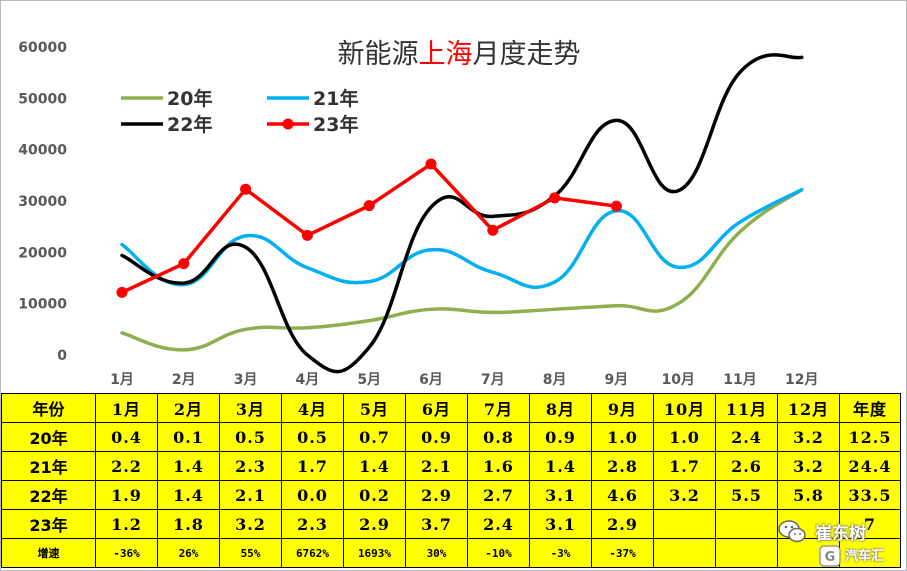 The width and height of the screenshot is (907, 571). What do you see at coordinates (369, 380) in the screenshot?
I see `x-tick-label: 5月` at bounding box center [369, 380].